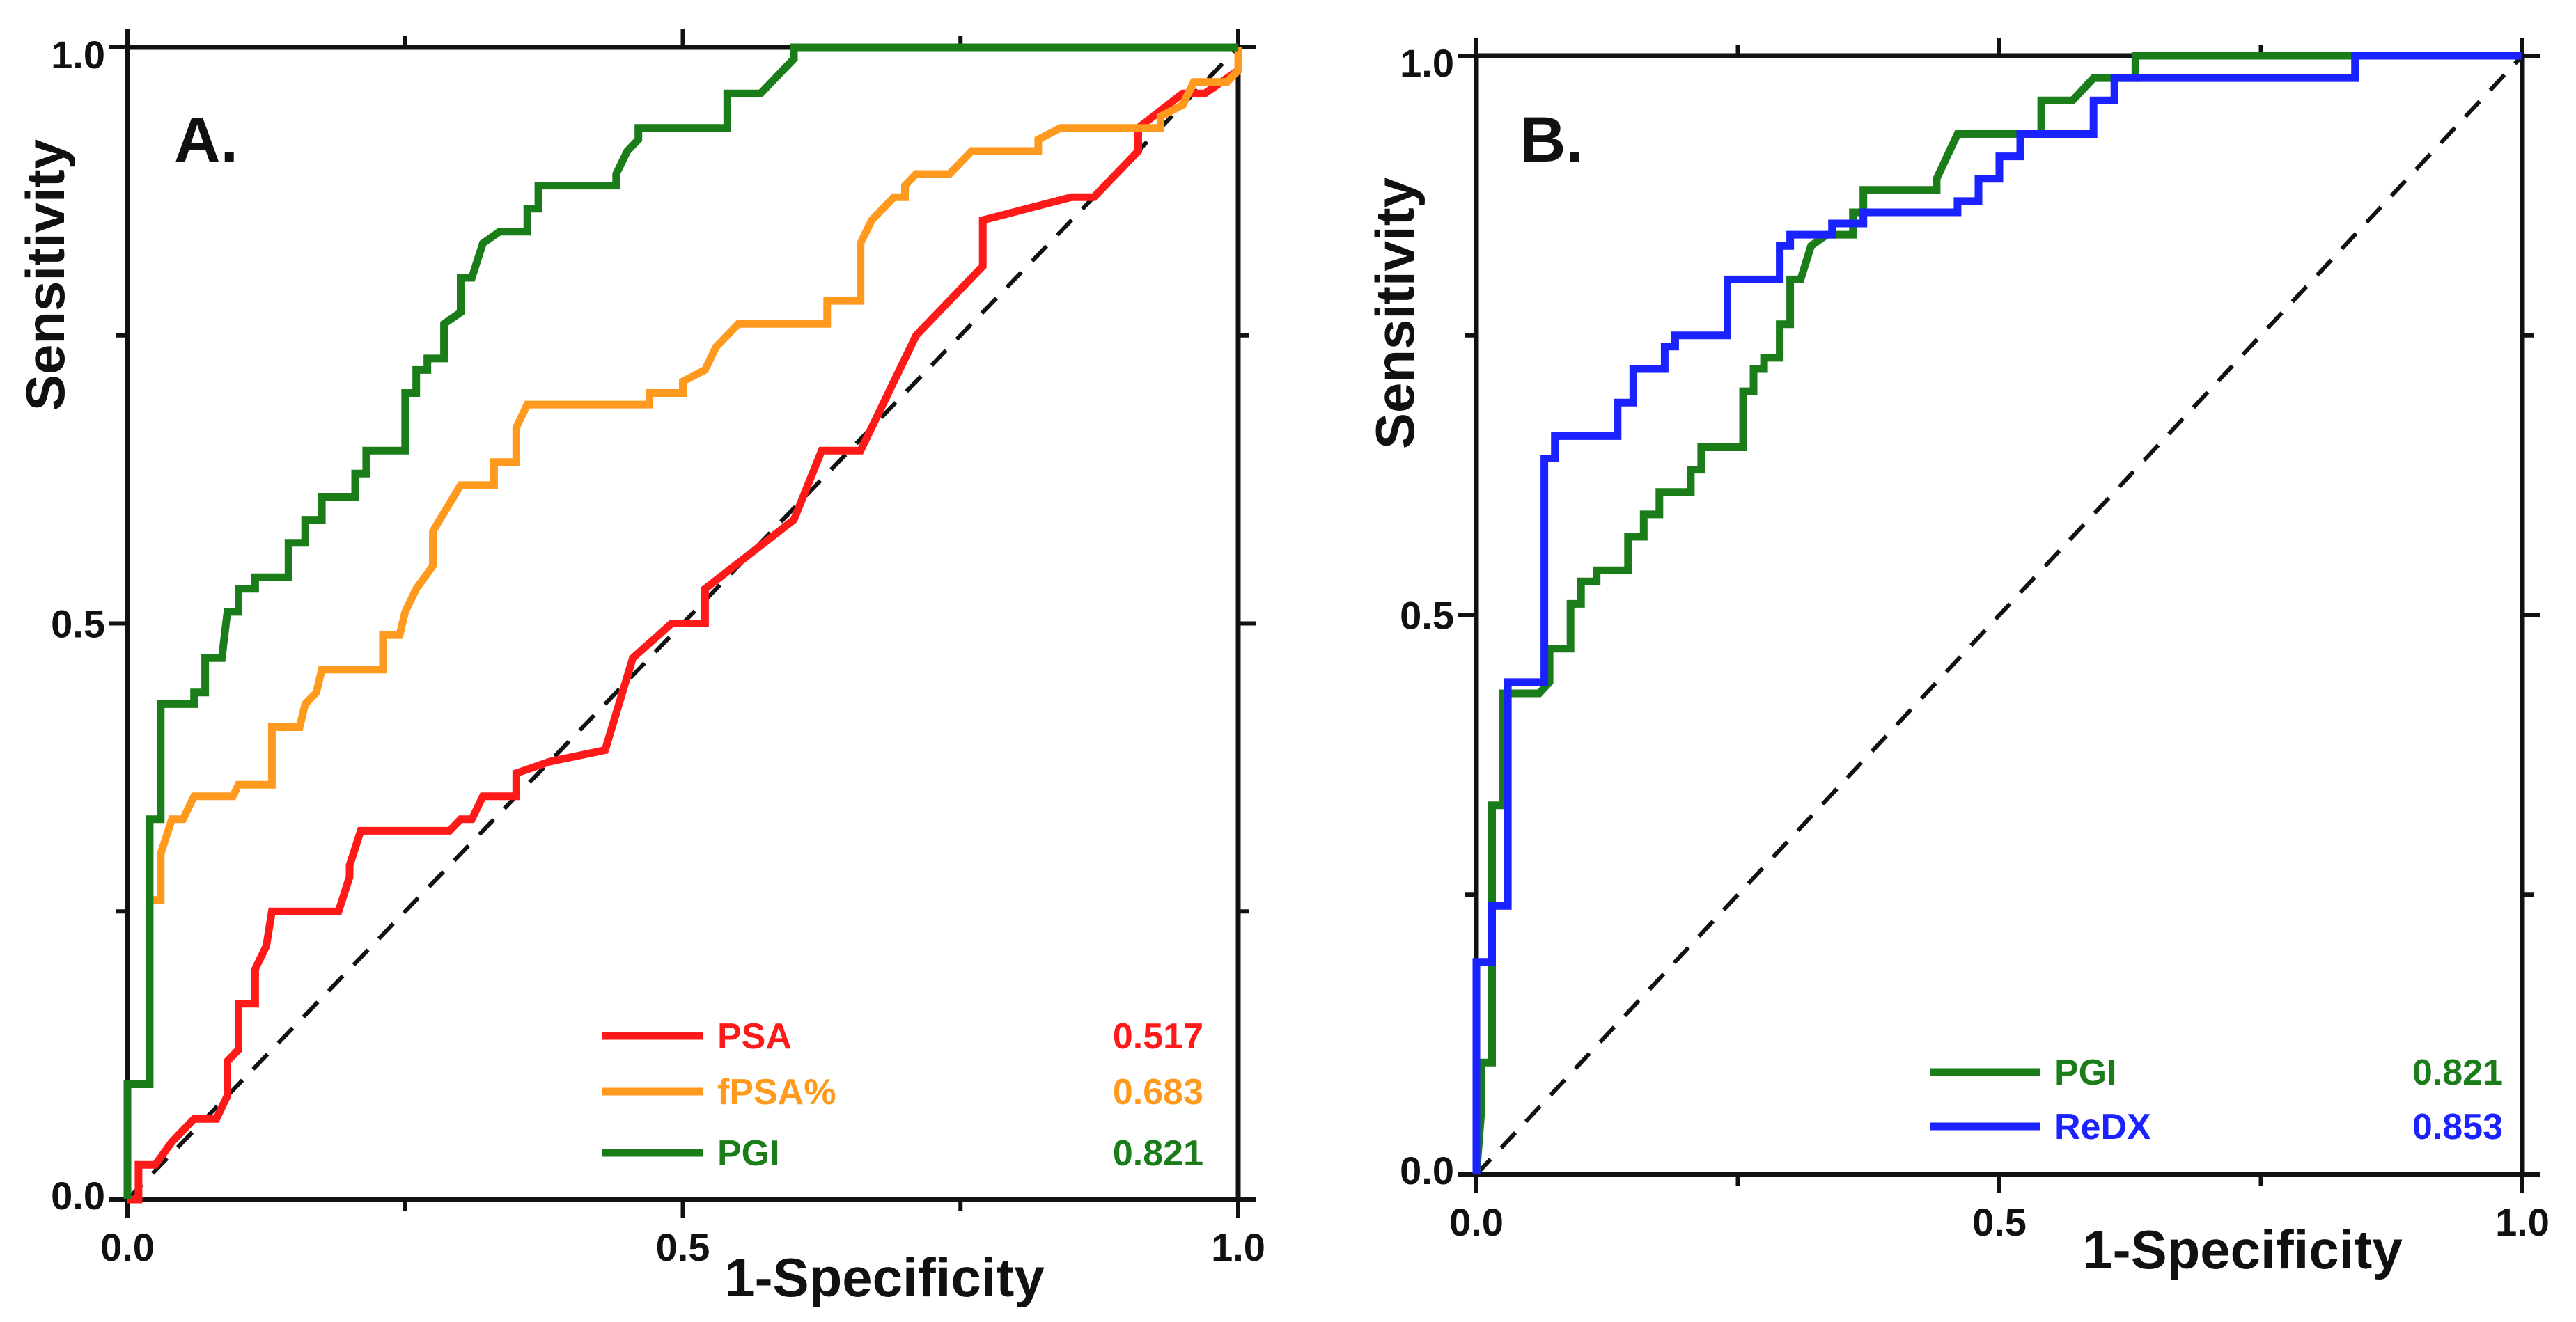 This screenshot has height=1322, width=2576. What do you see at coordinates (748, 1153) in the screenshot?
I see `panel-a-legend-name-pgi: PGI` at bounding box center [748, 1153].